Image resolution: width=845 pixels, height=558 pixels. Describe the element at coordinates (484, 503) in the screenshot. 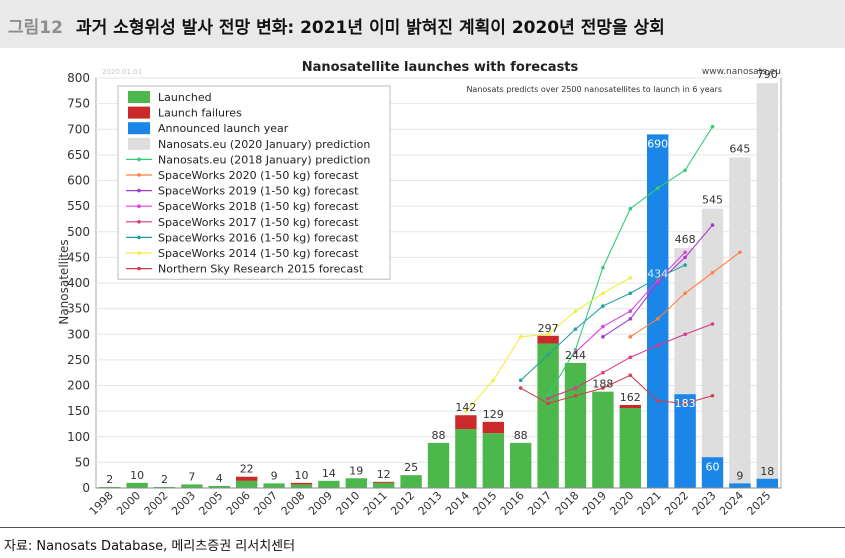

I see `x-tick-label: 2015` at that location.